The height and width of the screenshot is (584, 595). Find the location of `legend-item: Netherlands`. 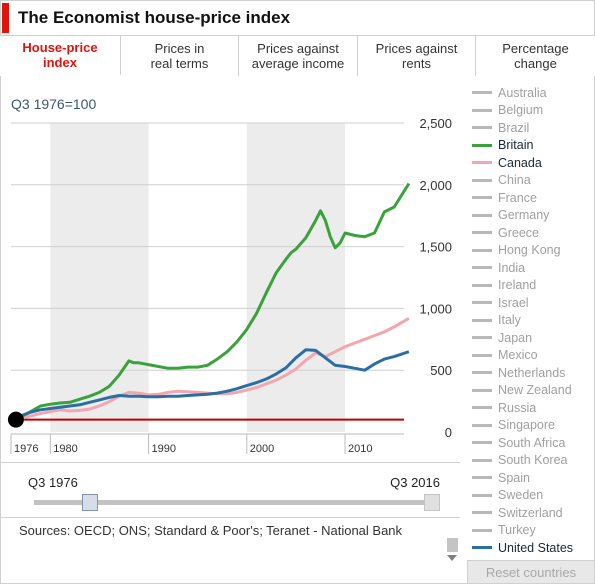

legend-item: Netherlands is located at coordinates (531, 372).